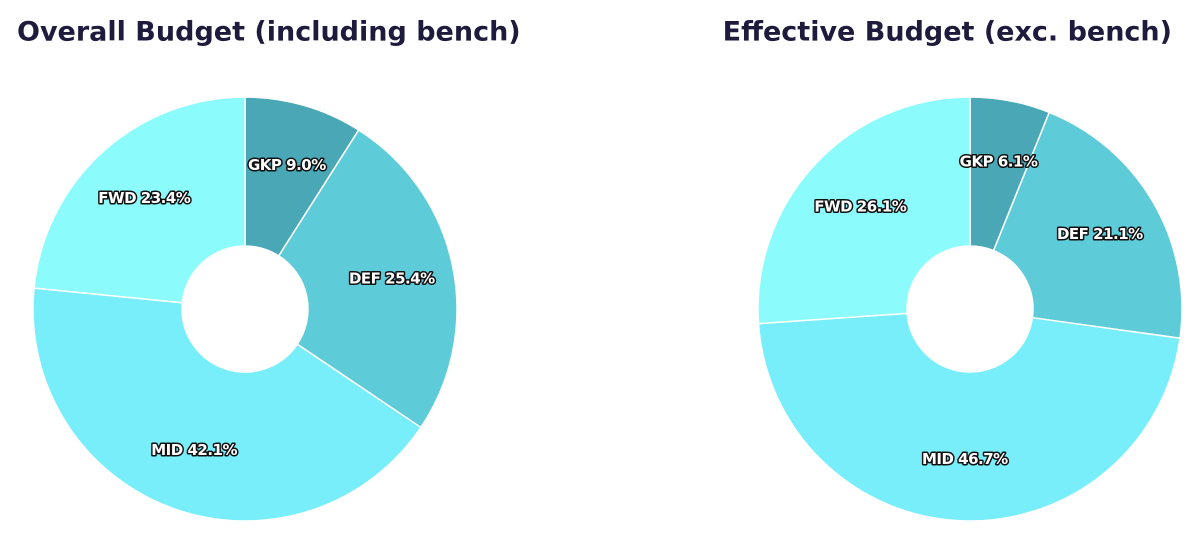 The height and width of the screenshot is (547, 1200). Describe the element at coordinates (212, 450) in the screenshot. I see `slice-value-label: 42.1%` at that location.